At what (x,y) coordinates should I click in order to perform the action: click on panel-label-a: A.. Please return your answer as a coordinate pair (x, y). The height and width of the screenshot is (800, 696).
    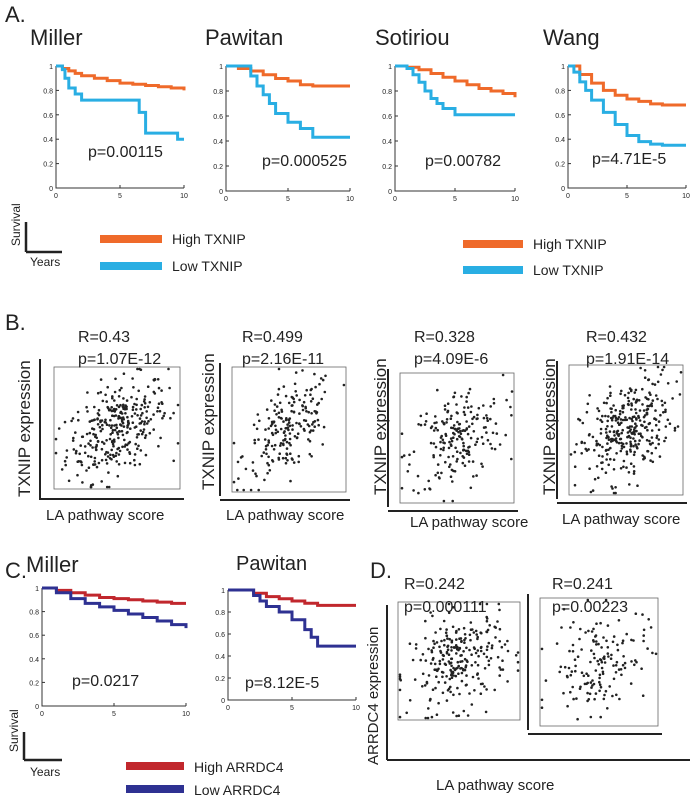
    Looking at the image, I should click on (15, 14).